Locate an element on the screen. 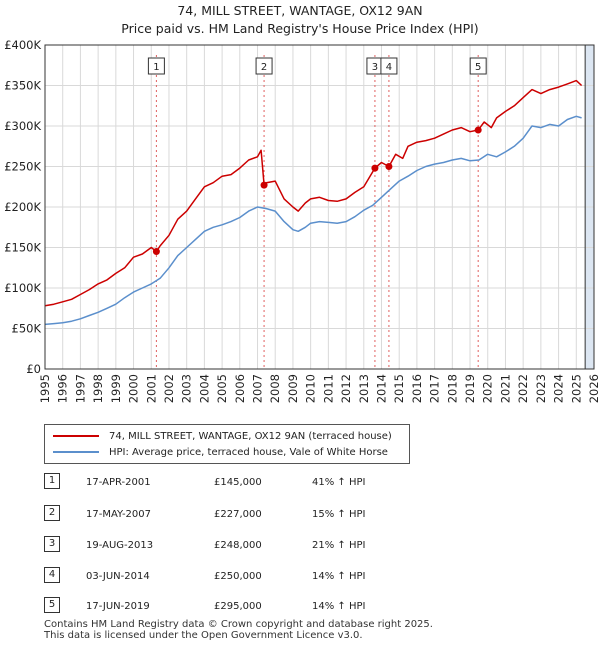  sale-date: 17-JUN-2019 is located at coordinates (118, 606).